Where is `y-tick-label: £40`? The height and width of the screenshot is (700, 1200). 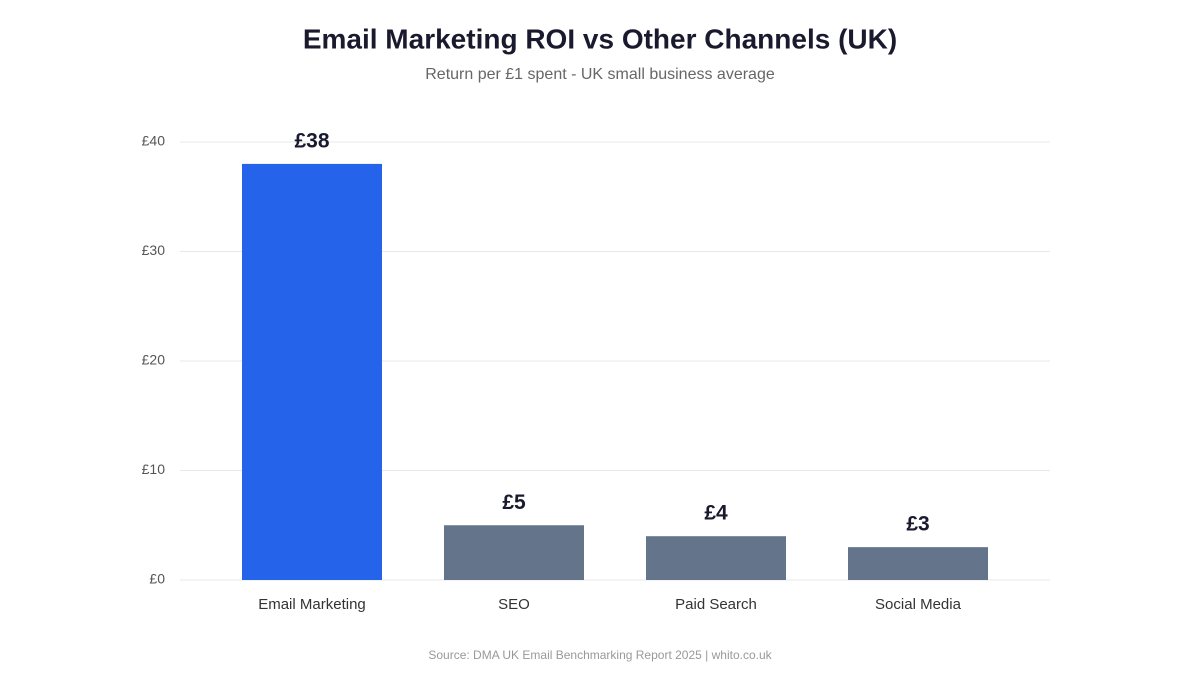 y-tick-label: £40 is located at coordinates (154, 141).